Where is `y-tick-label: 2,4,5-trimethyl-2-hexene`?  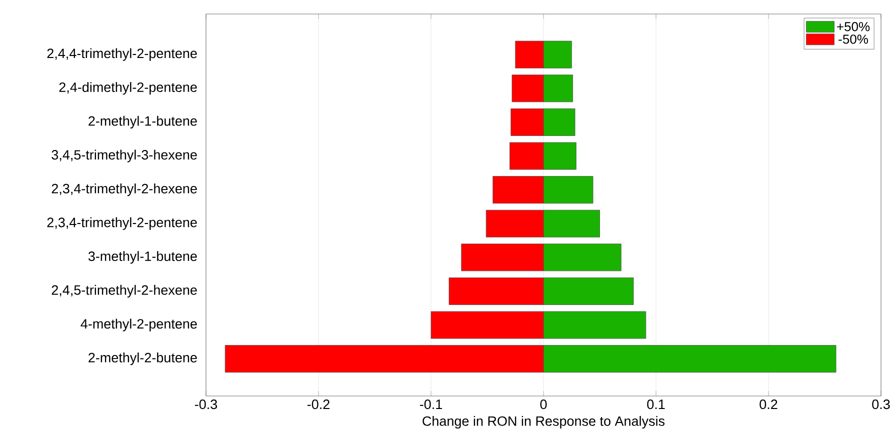
y-tick-label: 2,4,5-trimethyl-2-hexene is located at coordinates (124, 291).